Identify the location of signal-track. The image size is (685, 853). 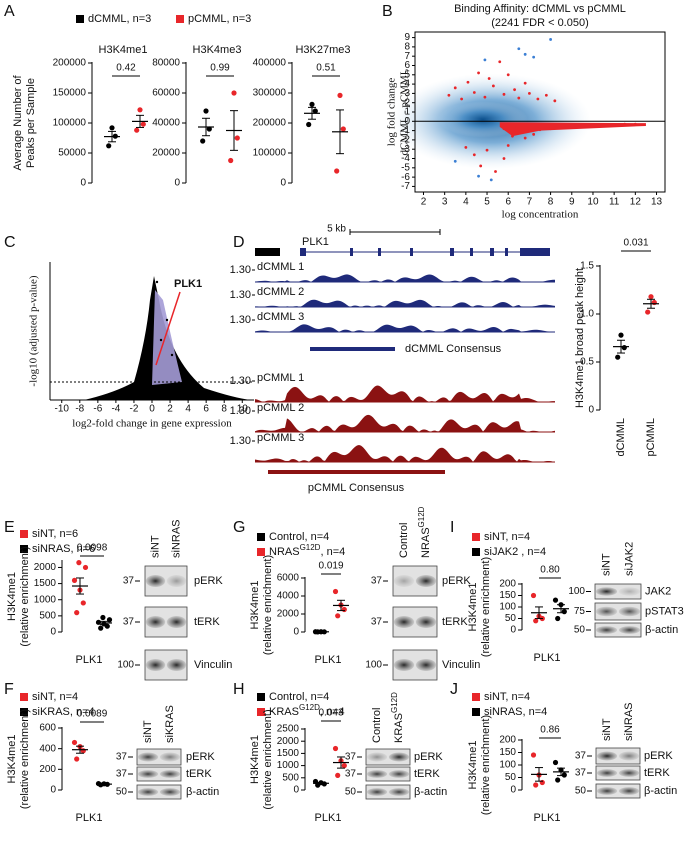
(405, 423).